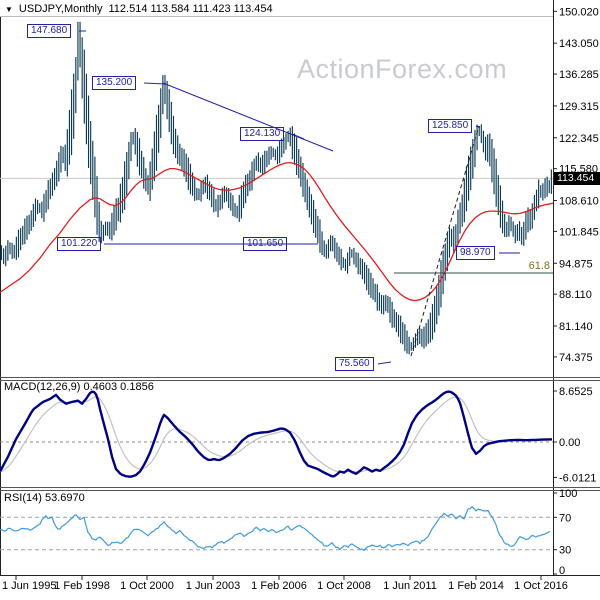 This screenshot has height=600, width=600. Describe the element at coordinates (262, 134) in the screenshot. I see `price-annotation-label: 124.130` at that location.